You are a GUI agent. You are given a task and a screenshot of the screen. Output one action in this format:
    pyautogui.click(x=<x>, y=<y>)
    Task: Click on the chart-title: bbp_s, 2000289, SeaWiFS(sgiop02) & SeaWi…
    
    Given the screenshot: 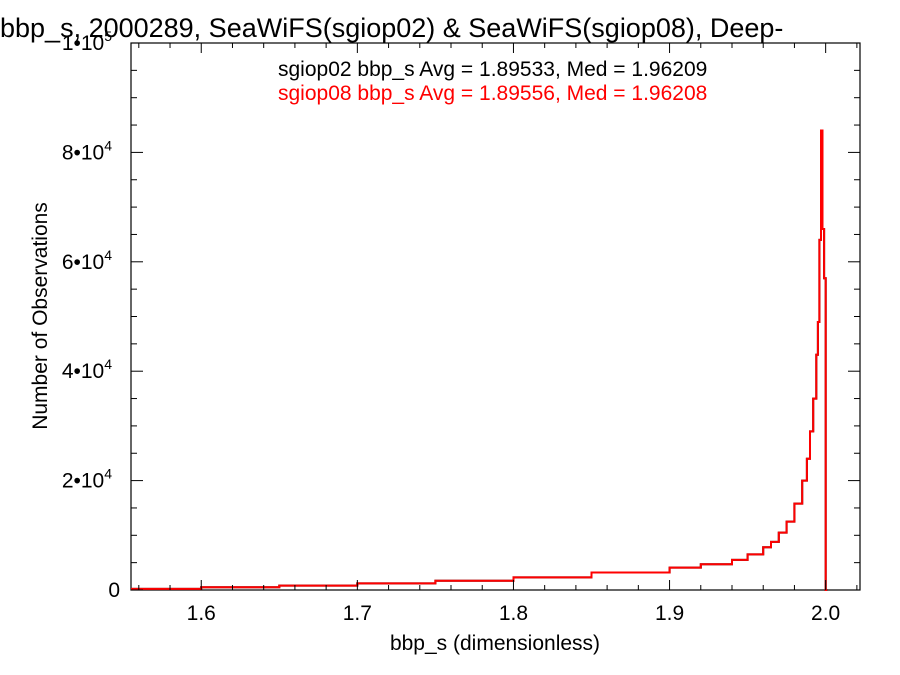 What is the action you would take?
    pyautogui.click(x=391, y=28)
    